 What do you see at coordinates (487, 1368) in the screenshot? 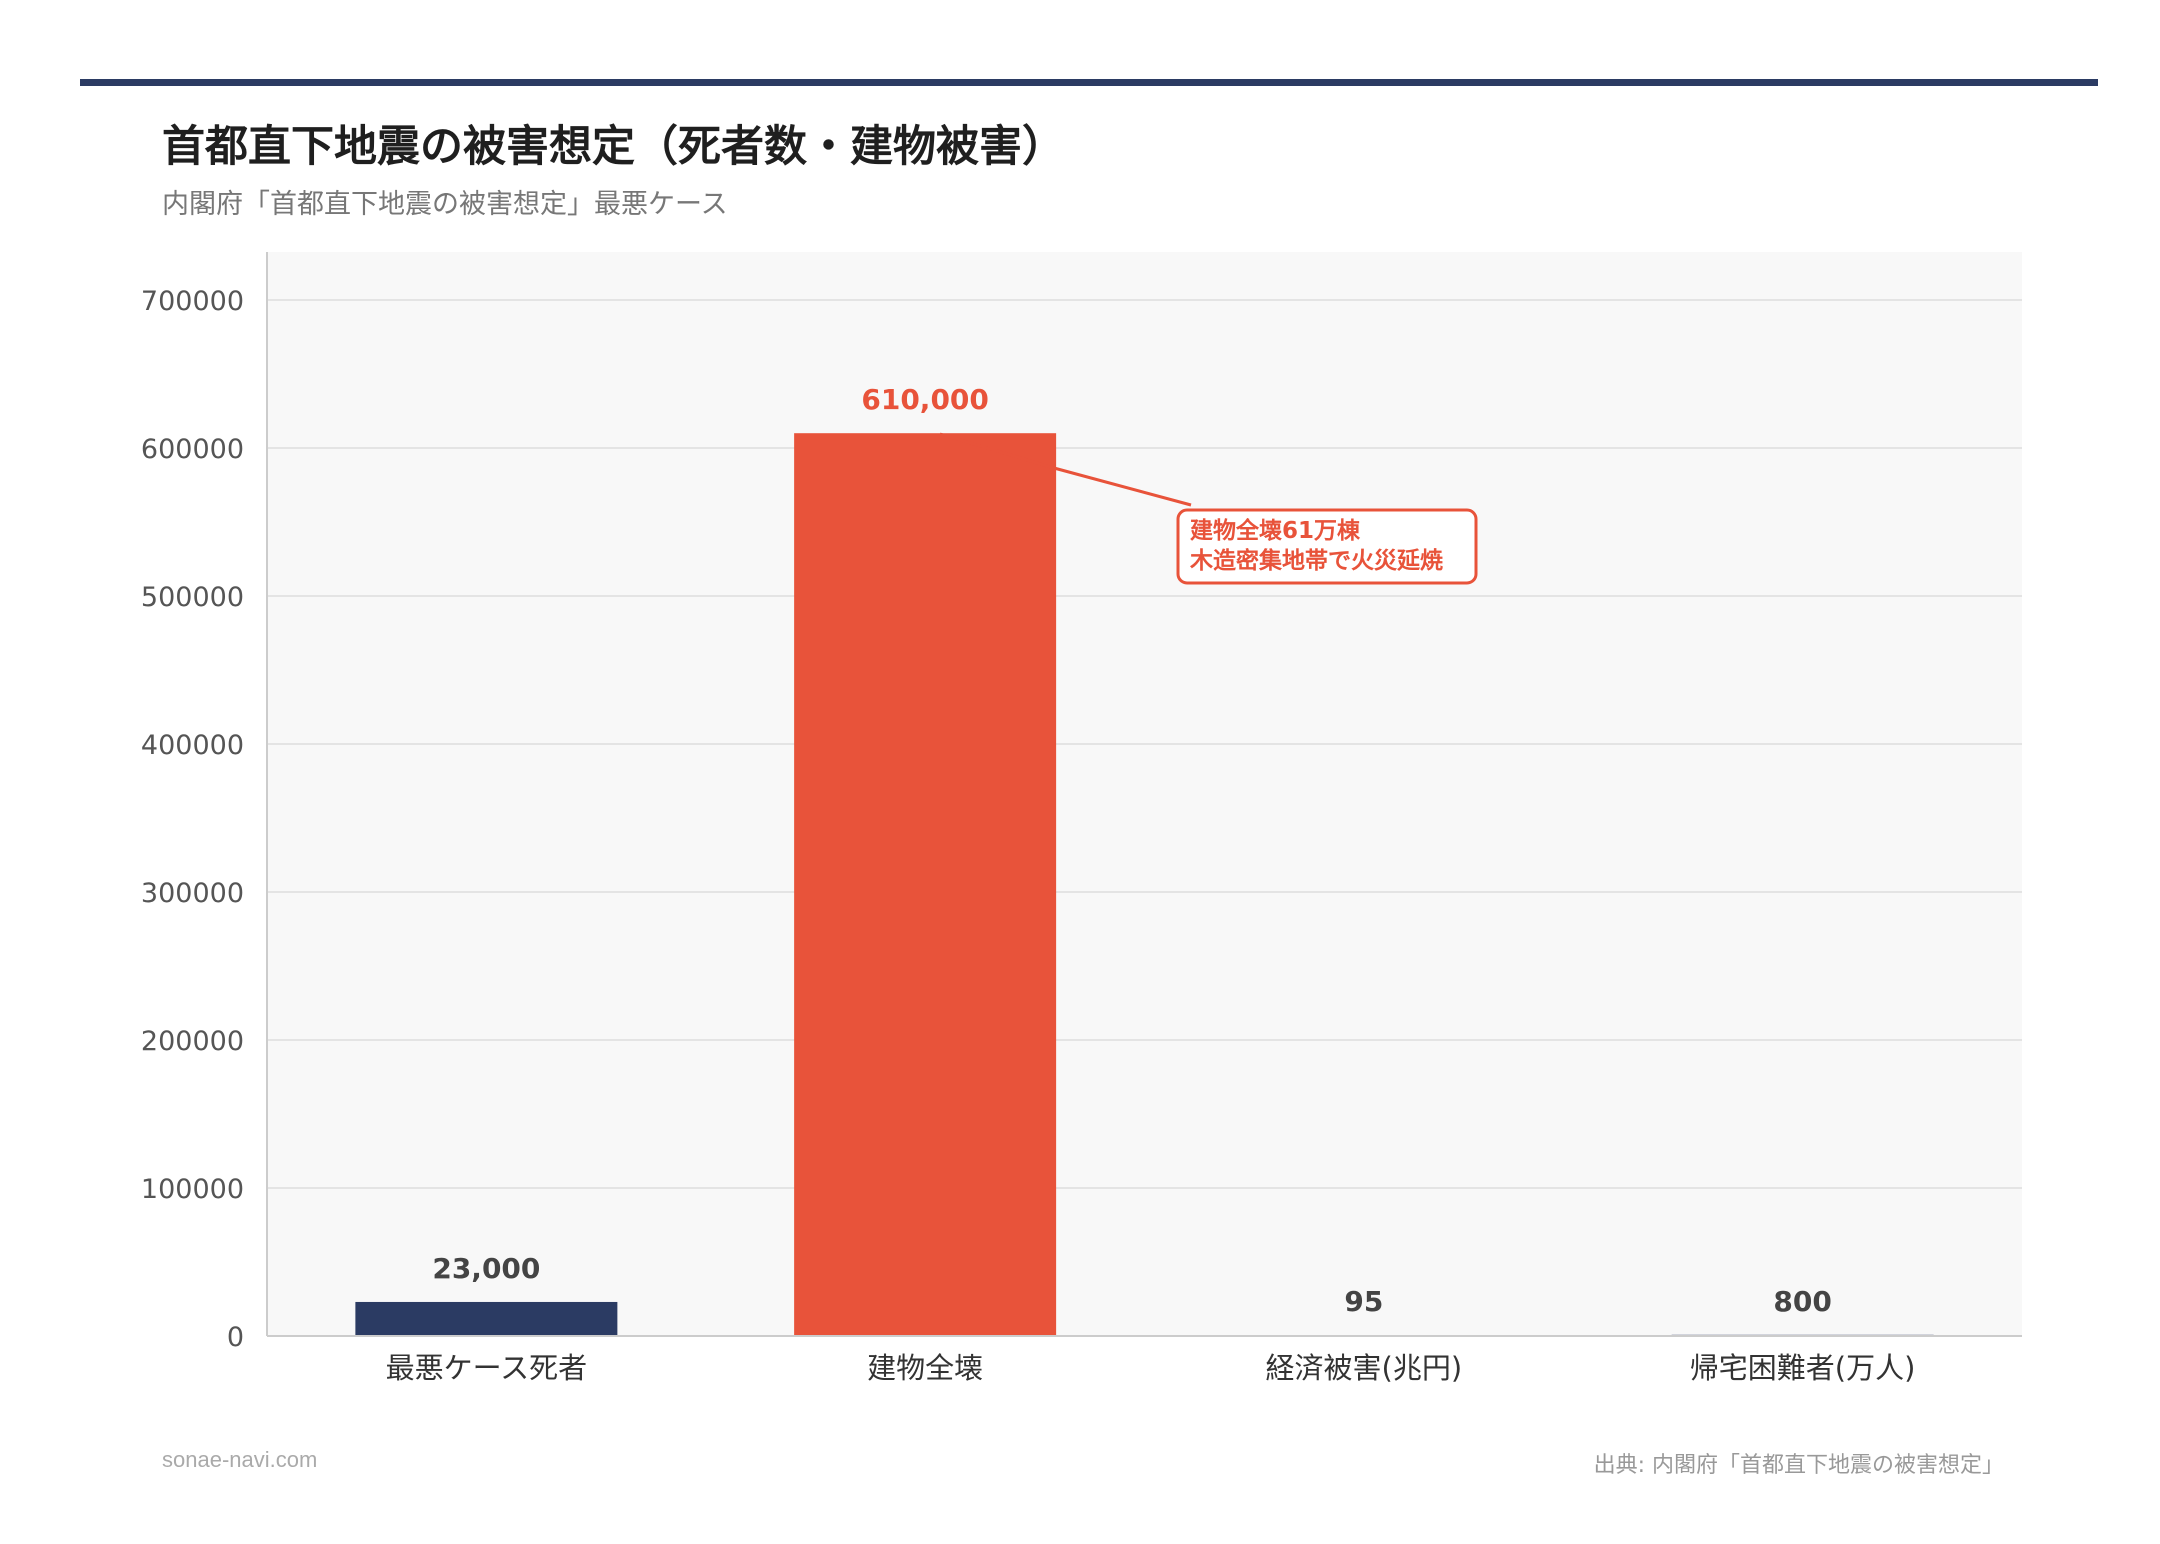
I see `x-tick-label-0: 最悪ケース死者` at bounding box center [487, 1368].